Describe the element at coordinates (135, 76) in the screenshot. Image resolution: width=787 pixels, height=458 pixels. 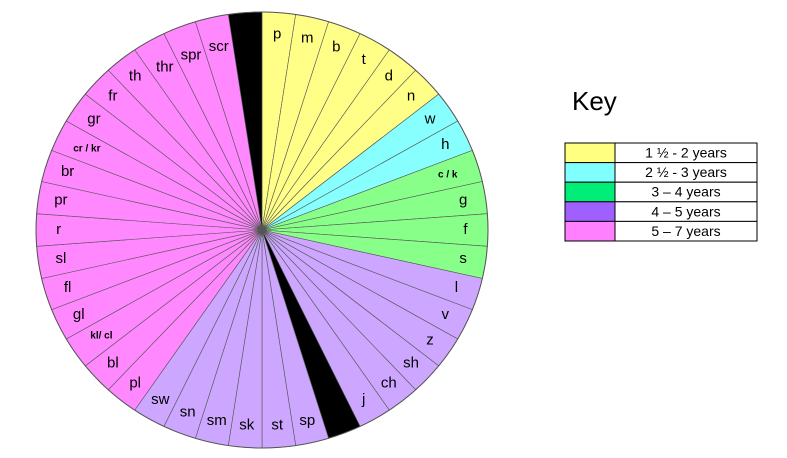
I see `sector-label: th` at that location.